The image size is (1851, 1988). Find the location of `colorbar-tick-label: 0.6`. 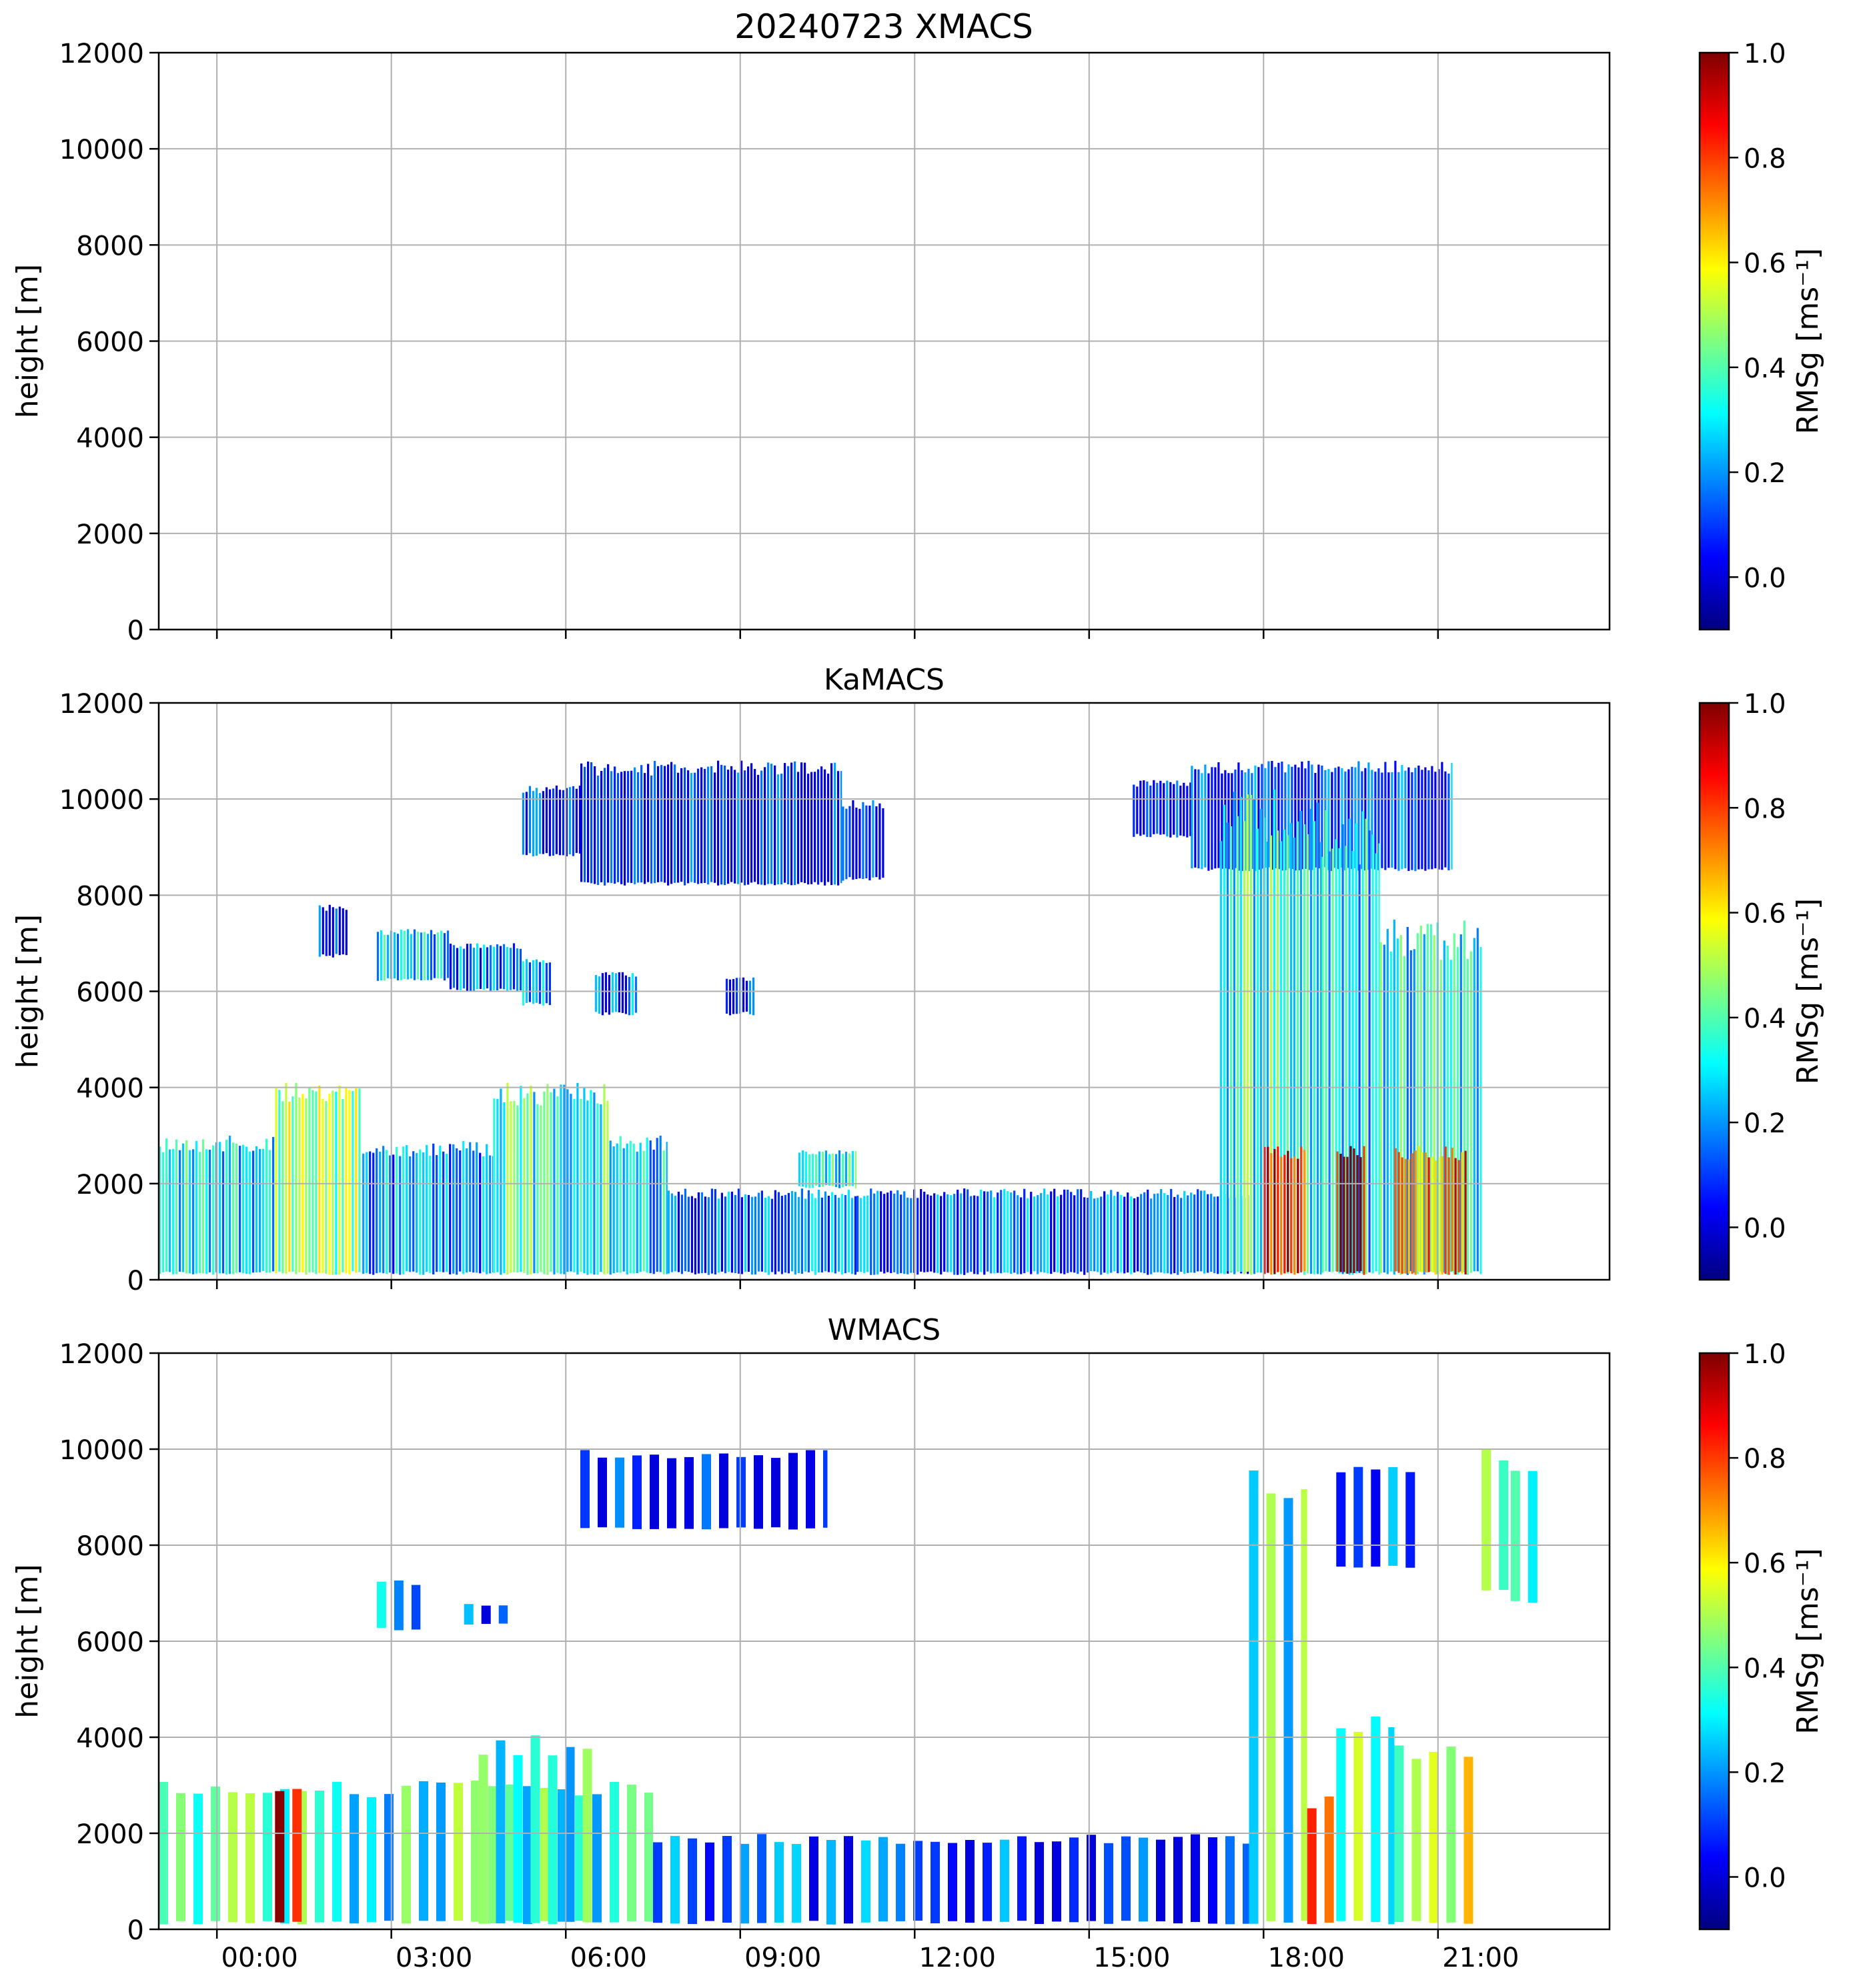

colorbar-tick-label: 0.6 is located at coordinates (1765, 1564).